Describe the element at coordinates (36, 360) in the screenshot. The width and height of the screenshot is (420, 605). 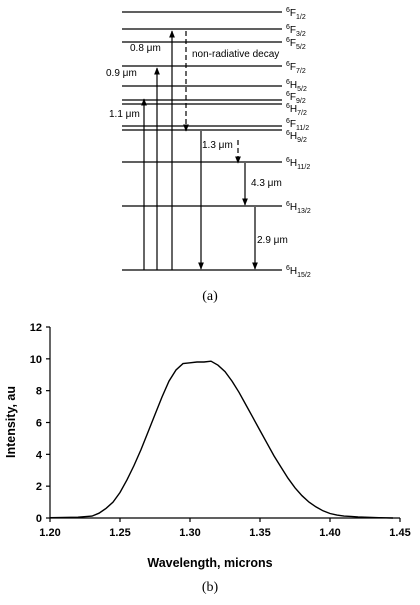
I see `y-tick-label: 10` at that location.